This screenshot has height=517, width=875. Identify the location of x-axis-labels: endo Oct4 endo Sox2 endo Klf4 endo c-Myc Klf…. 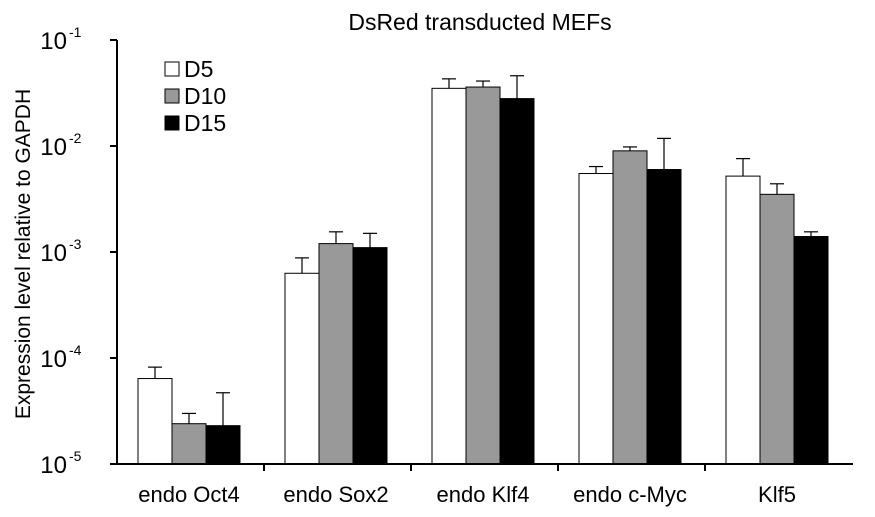
(467, 485).